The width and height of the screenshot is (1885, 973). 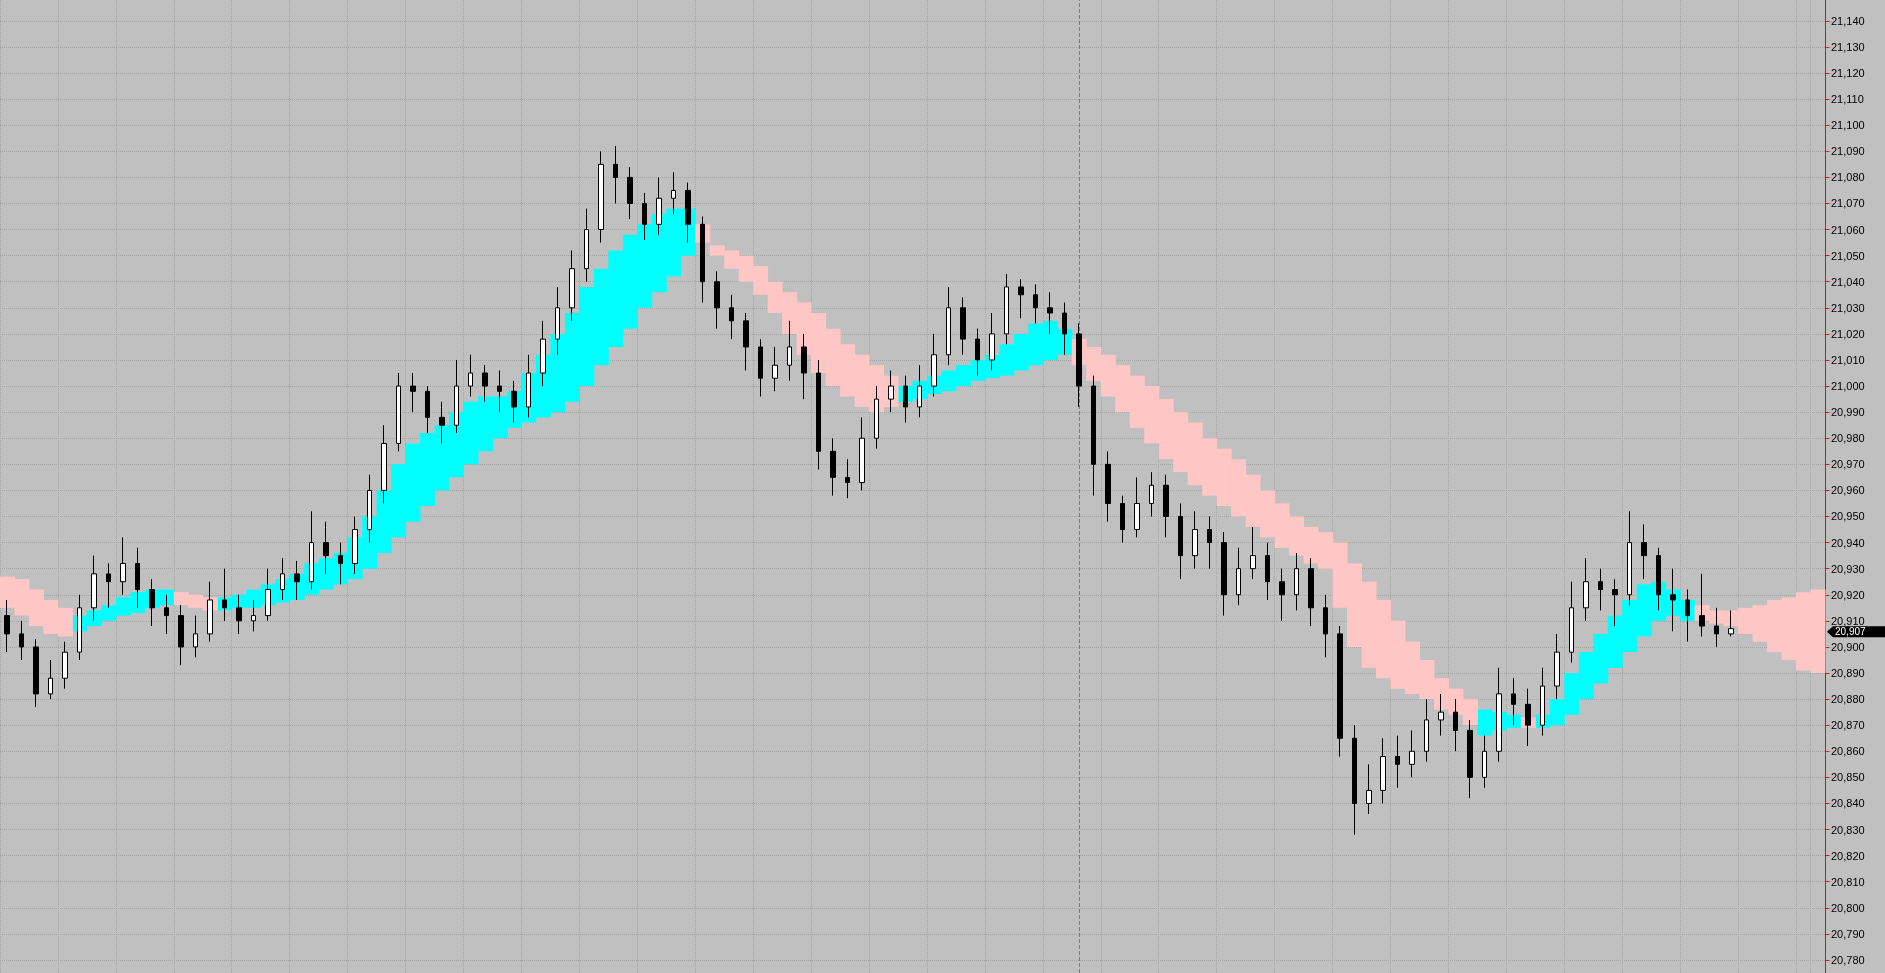 What do you see at coordinates (1848, 125) in the screenshot?
I see `y-tick-label: 21,100` at bounding box center [1848, 125].